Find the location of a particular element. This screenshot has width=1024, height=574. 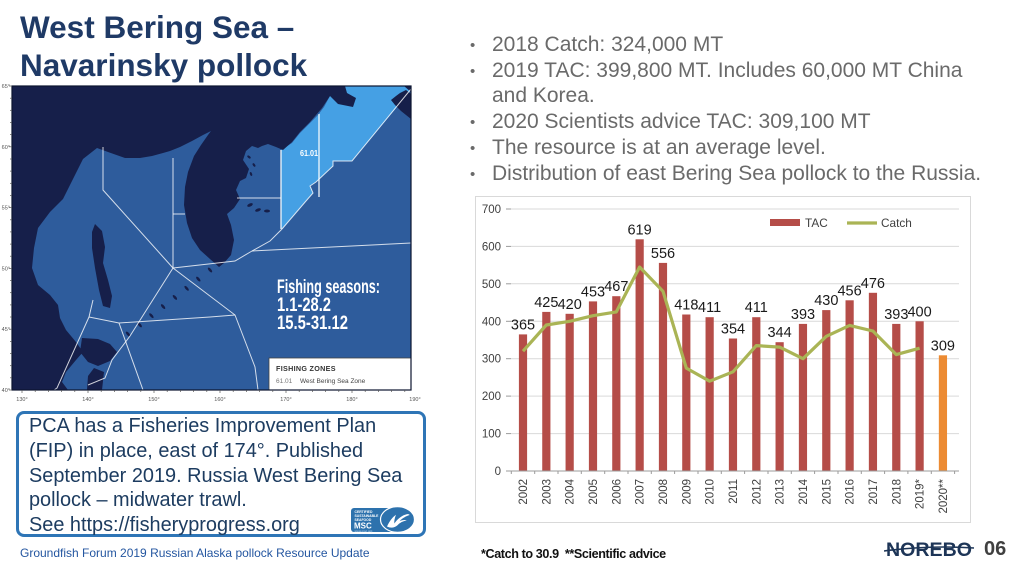

svg-text: 2012 is located at coordinates (757, 492).